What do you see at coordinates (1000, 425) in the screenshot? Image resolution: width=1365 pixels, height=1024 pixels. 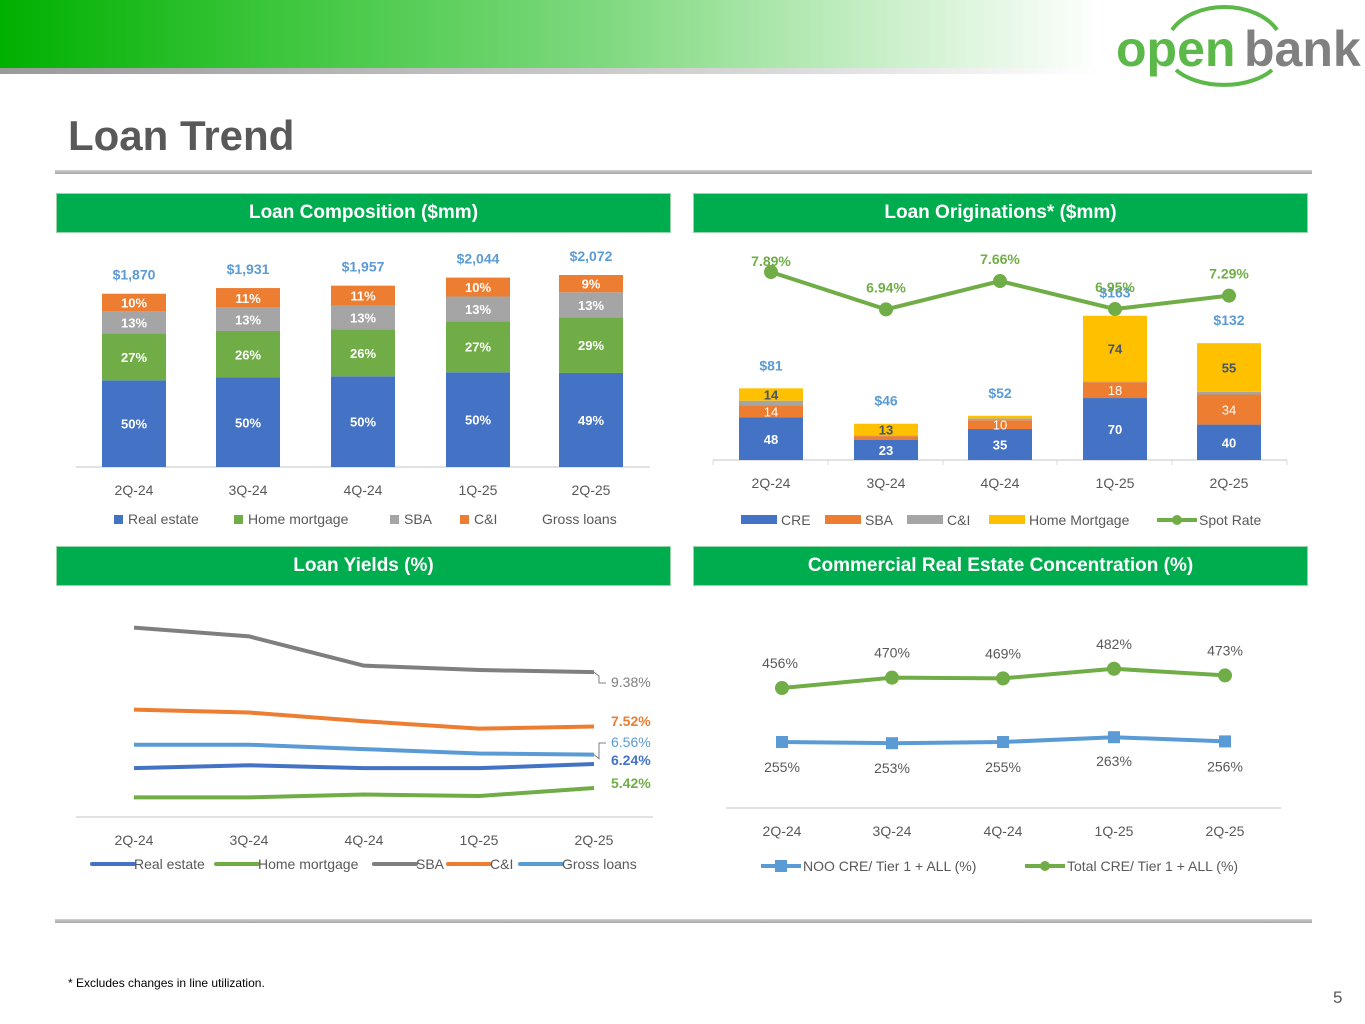 I see `bar-label-sba: 10` at bounding box center [1000, 425].